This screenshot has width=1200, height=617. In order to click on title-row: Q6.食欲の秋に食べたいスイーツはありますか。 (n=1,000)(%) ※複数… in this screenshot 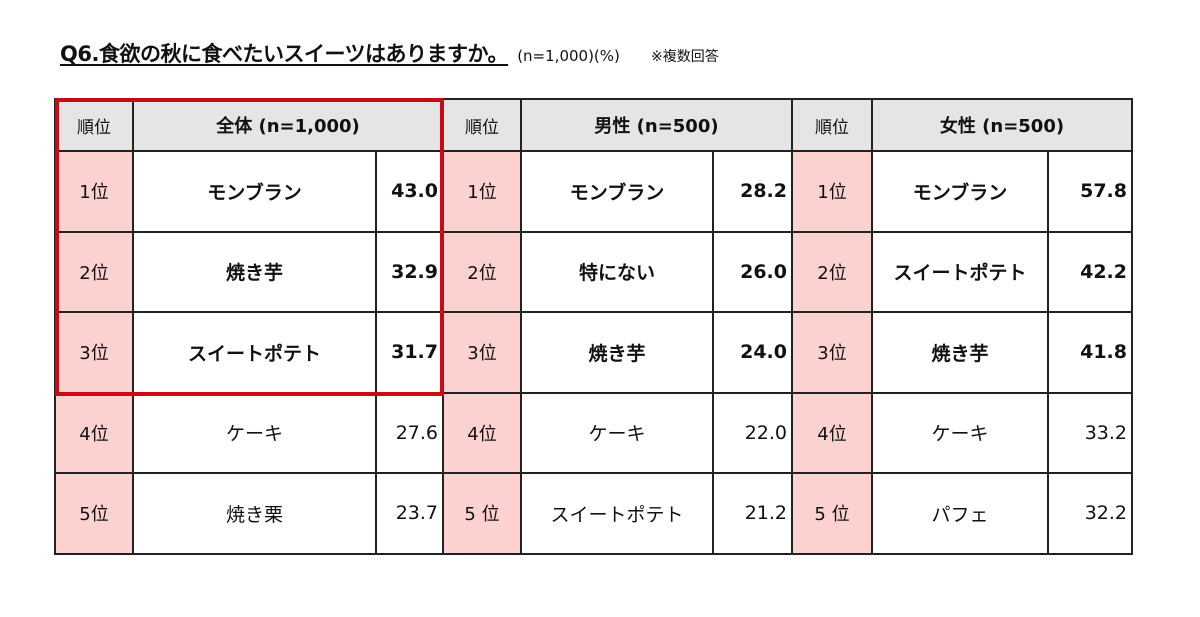, I will do `click(389, 53)`.